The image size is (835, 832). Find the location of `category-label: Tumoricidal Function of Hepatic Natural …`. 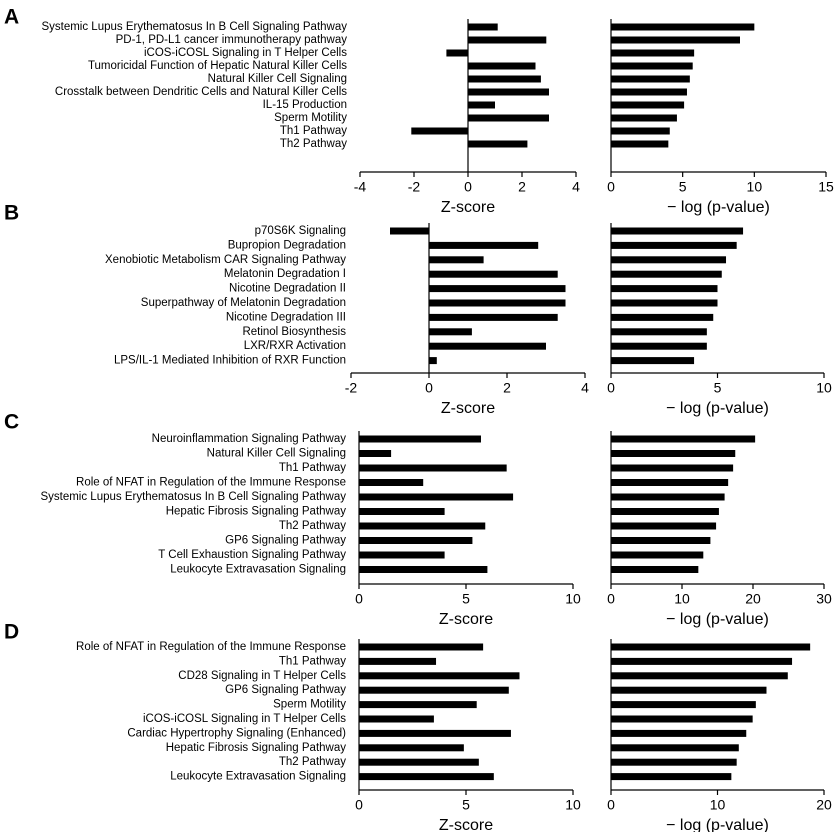

category-label: Tumoricidal Function of Hepatic Natural … is located at coordinates (217, 66).